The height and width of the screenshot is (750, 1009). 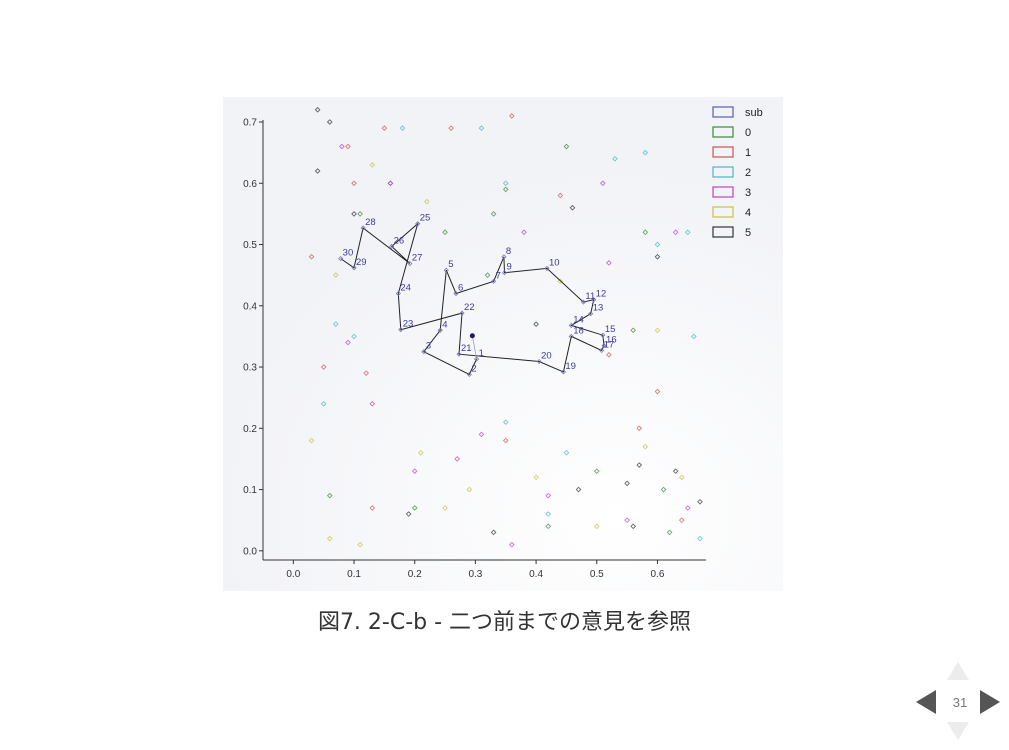 I want to click on trajectory-point-label: 22, so click(x=469, y=307).